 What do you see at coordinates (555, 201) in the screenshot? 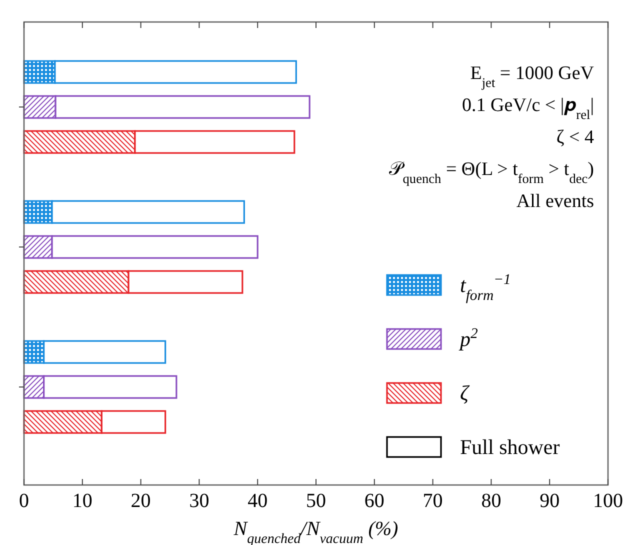
I see `annotation: All events` at bounding box center [555, 201].